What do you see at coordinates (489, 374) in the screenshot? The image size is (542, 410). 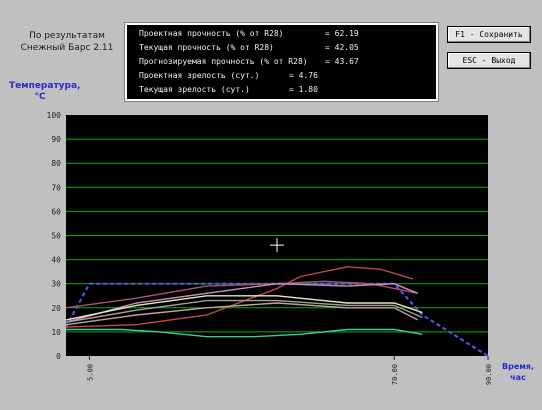 I see `x-tick-label: 90.00` at bounding box center [489, 374].